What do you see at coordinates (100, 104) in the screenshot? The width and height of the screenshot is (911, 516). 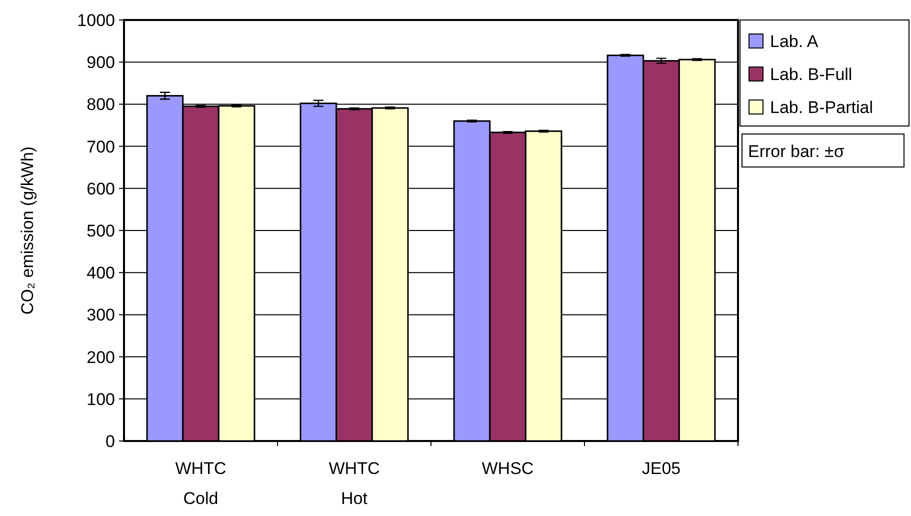 I see `y-tick-label: 800` at bounding box center [100, 104].